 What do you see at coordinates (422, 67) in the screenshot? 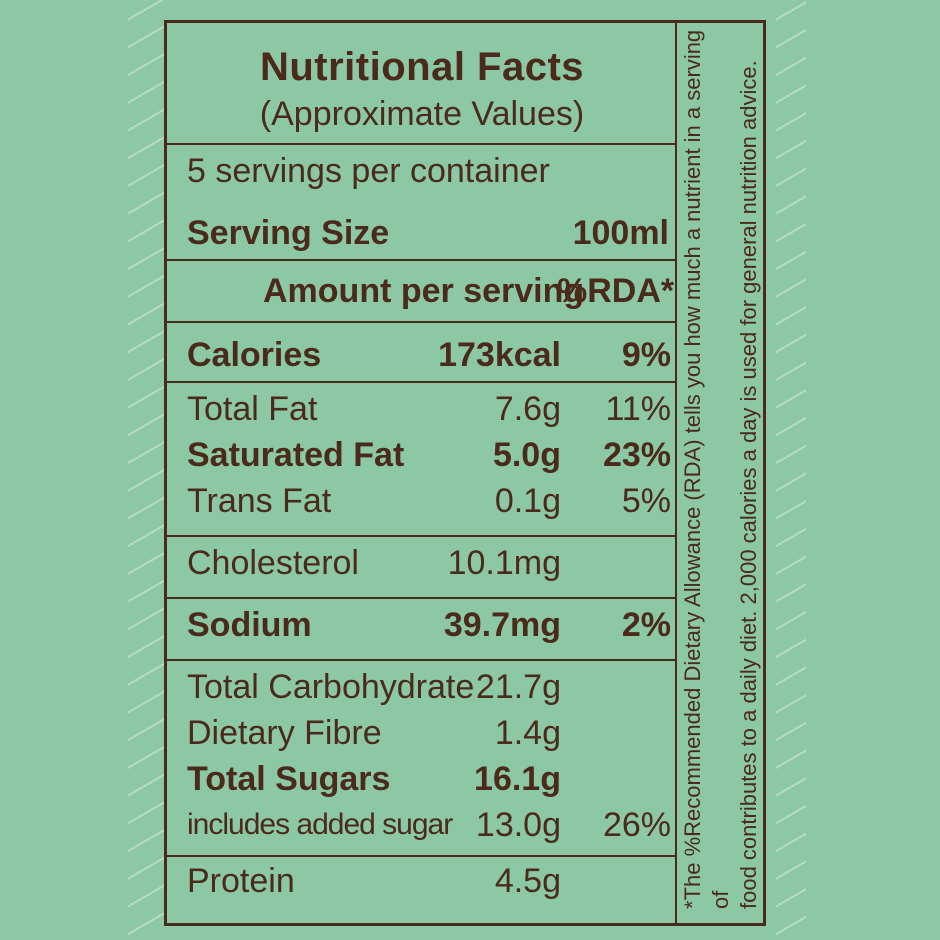
I see `label-title: Nutritional Facts` at bounding box center [422, 67].